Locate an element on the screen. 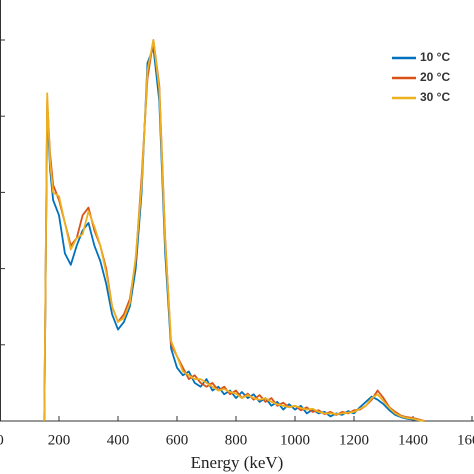 The width and height of the screenshot is (474, 474). x-axis-label: Energy (keV) is located at coordinates (237, 462).